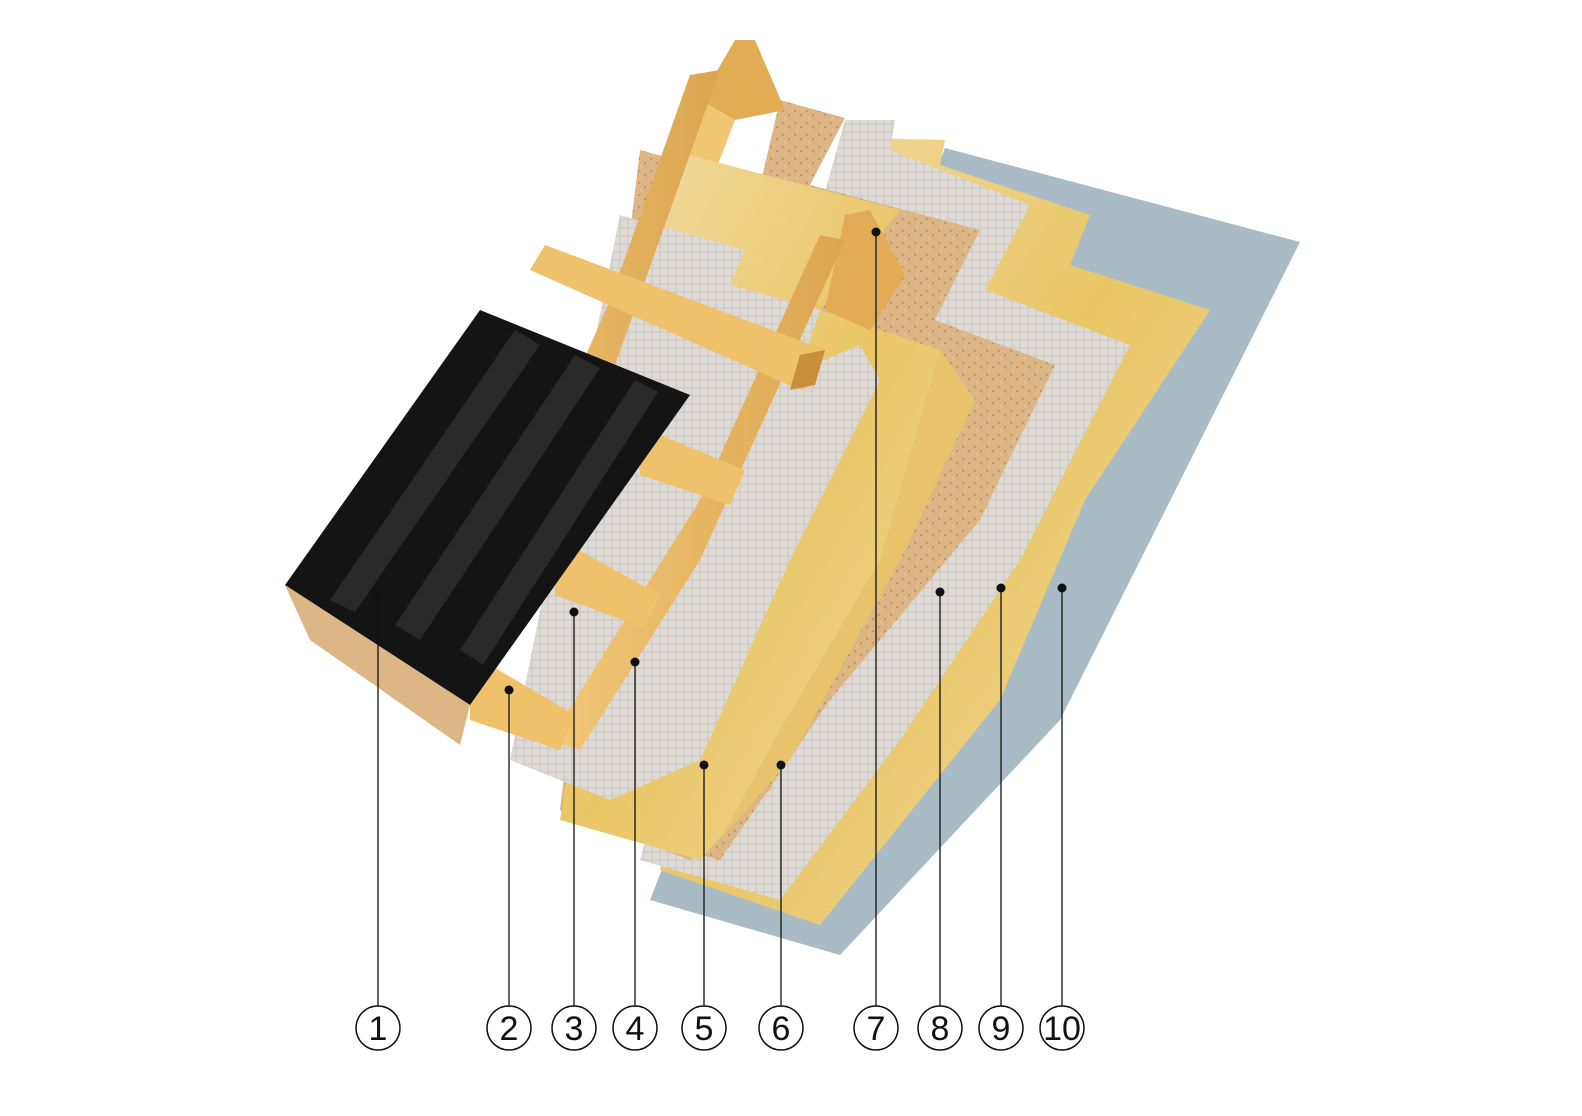 Image resolution: width=1582 pixels, height=1116 pixels. I want to click on label-number-6: 6, so click(781, 1029).